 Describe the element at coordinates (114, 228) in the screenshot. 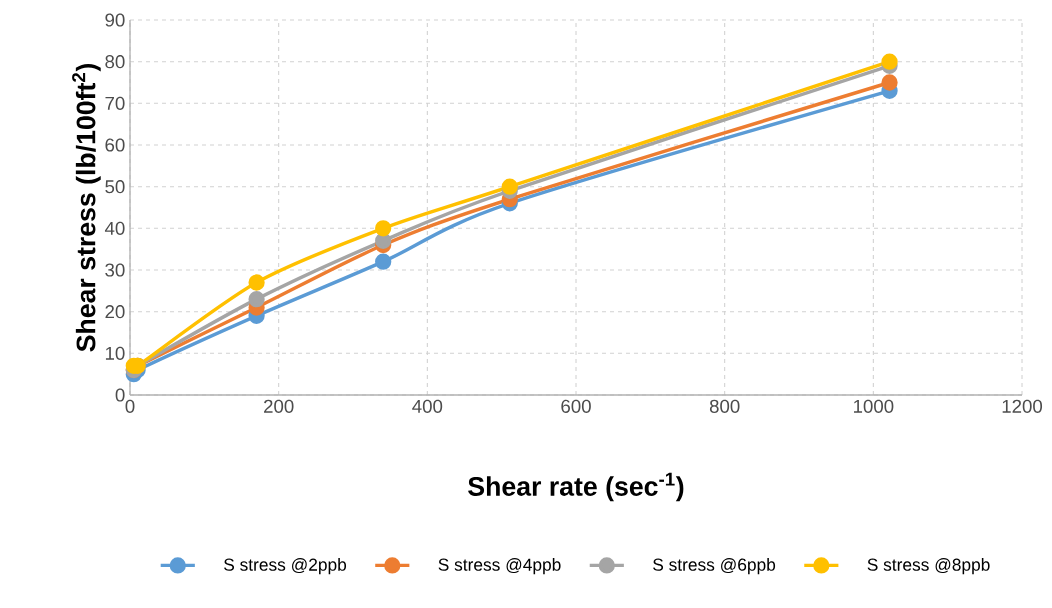

I see `y-tick-label: 40` at that location.